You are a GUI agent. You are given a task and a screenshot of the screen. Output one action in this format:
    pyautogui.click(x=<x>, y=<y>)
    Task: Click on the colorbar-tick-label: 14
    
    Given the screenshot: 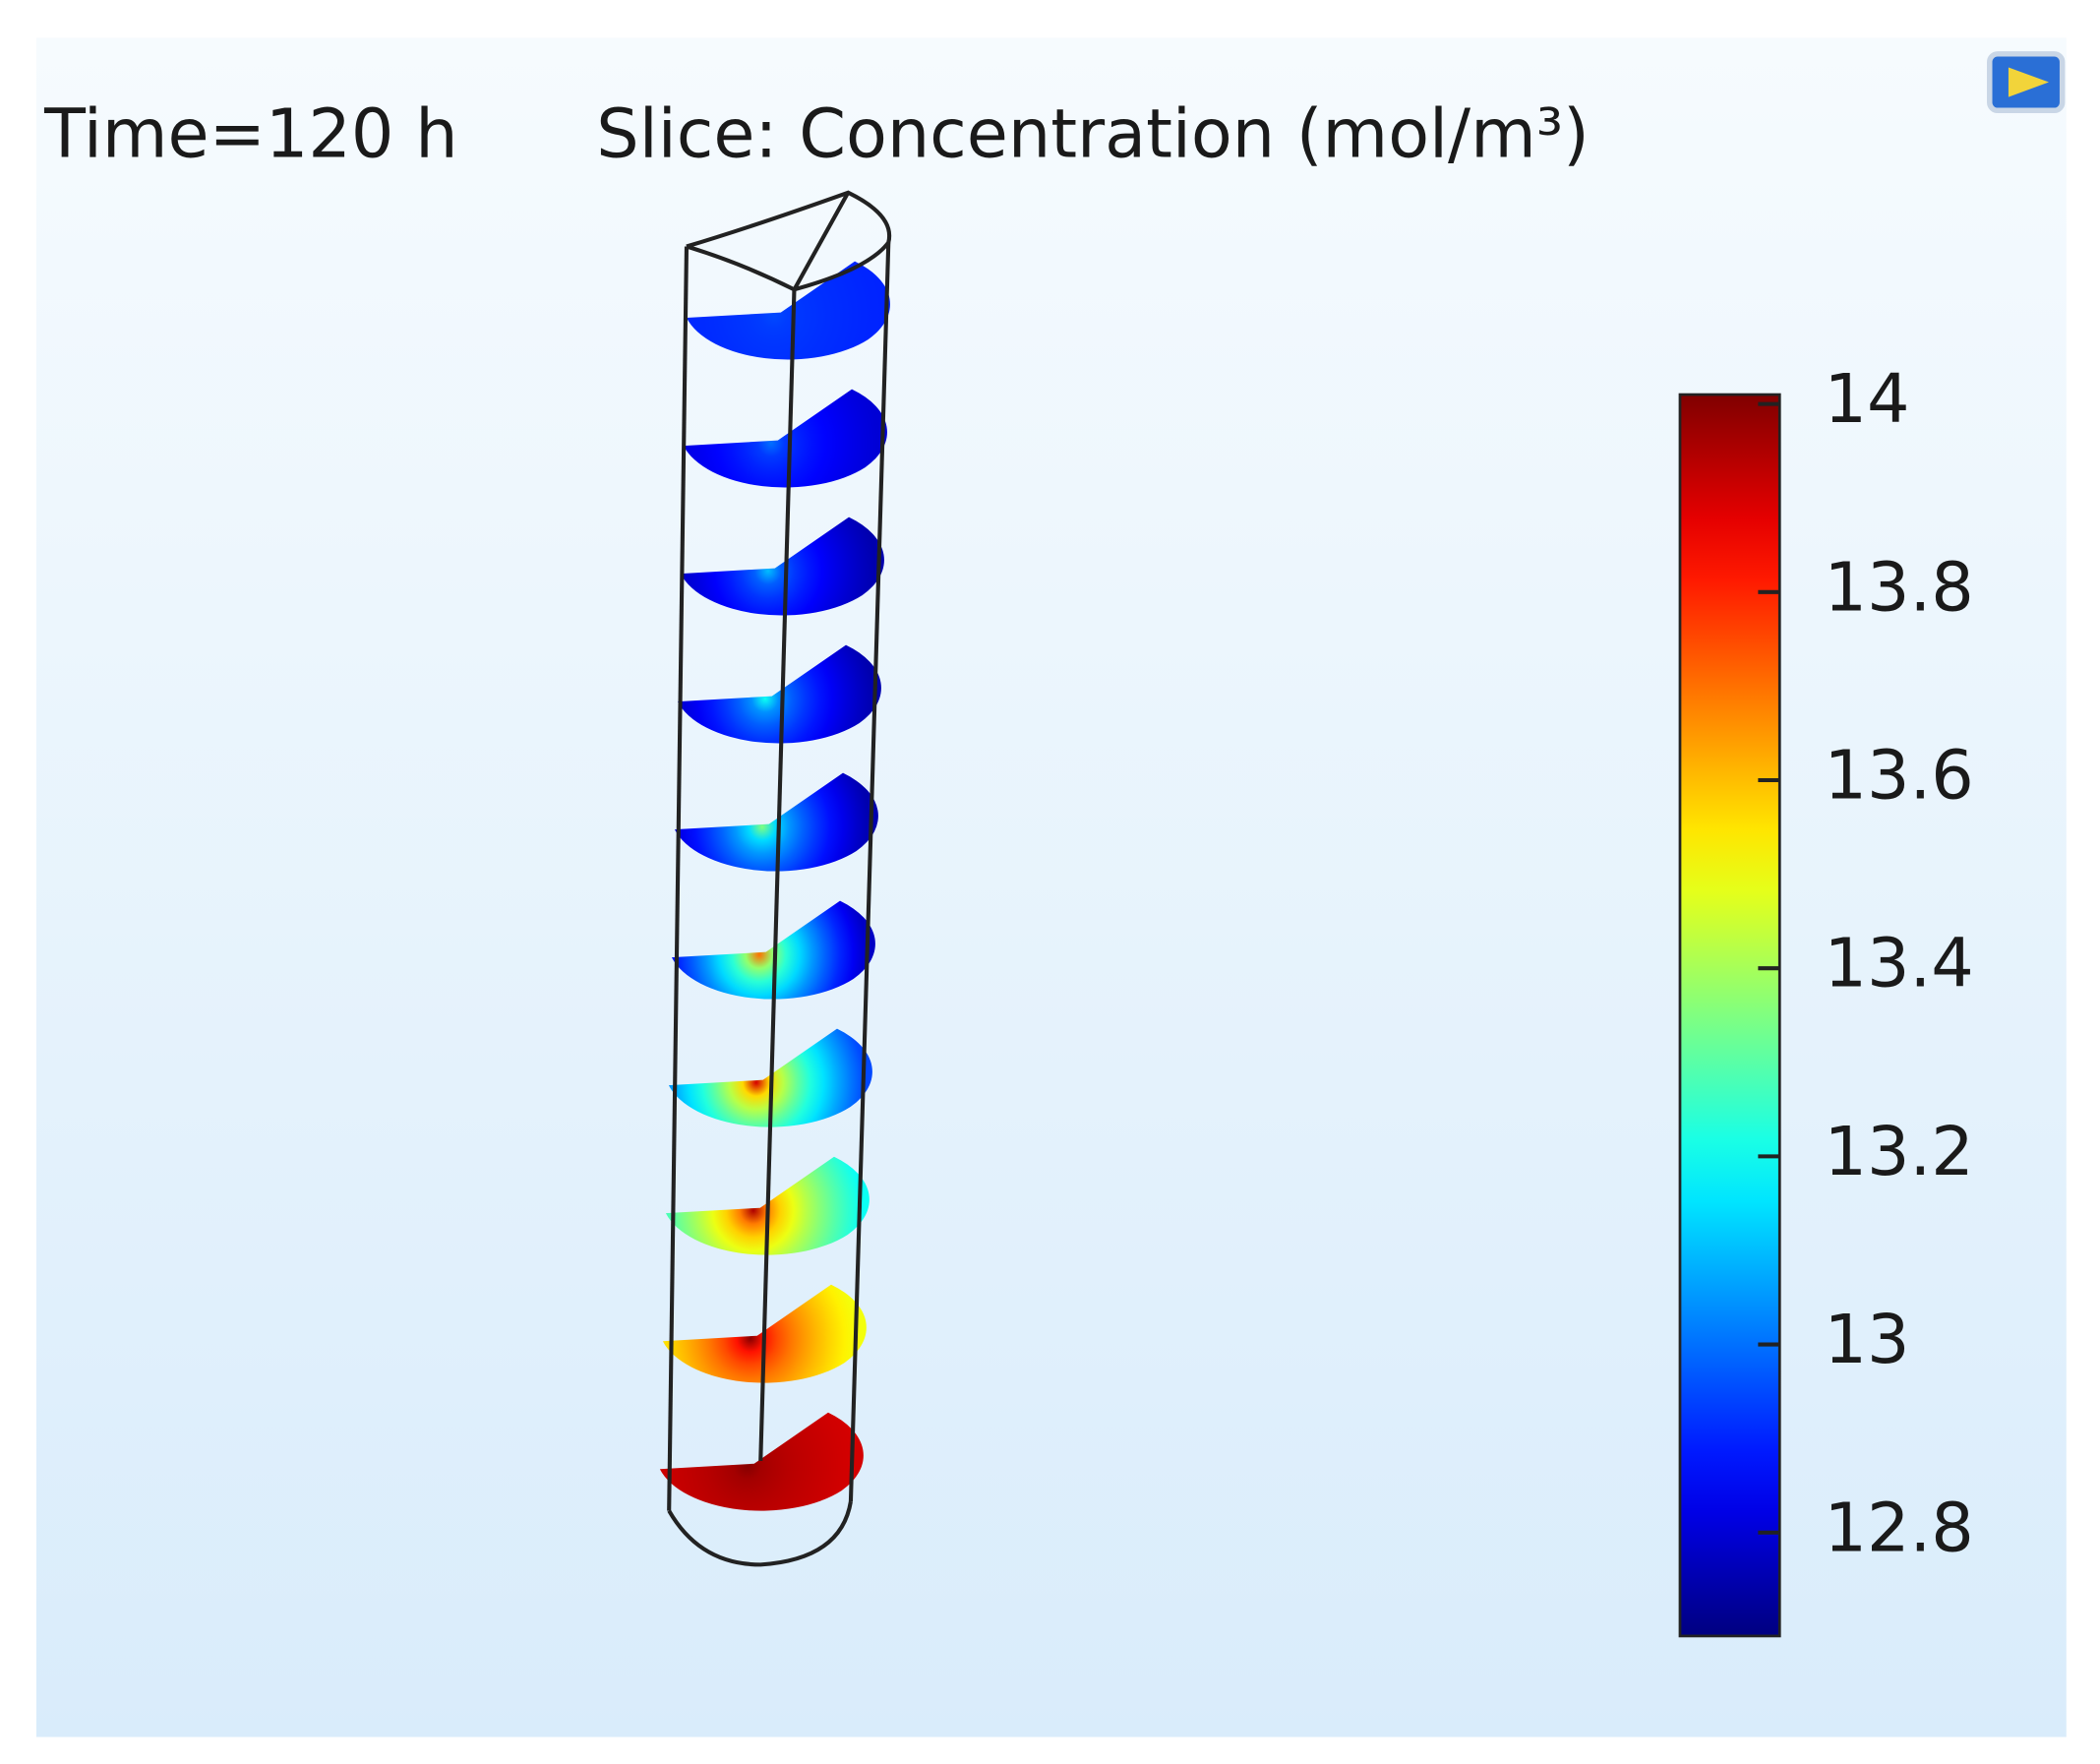 What is the action you would take?
    pyautogui.click(x=1866, y=399)
    